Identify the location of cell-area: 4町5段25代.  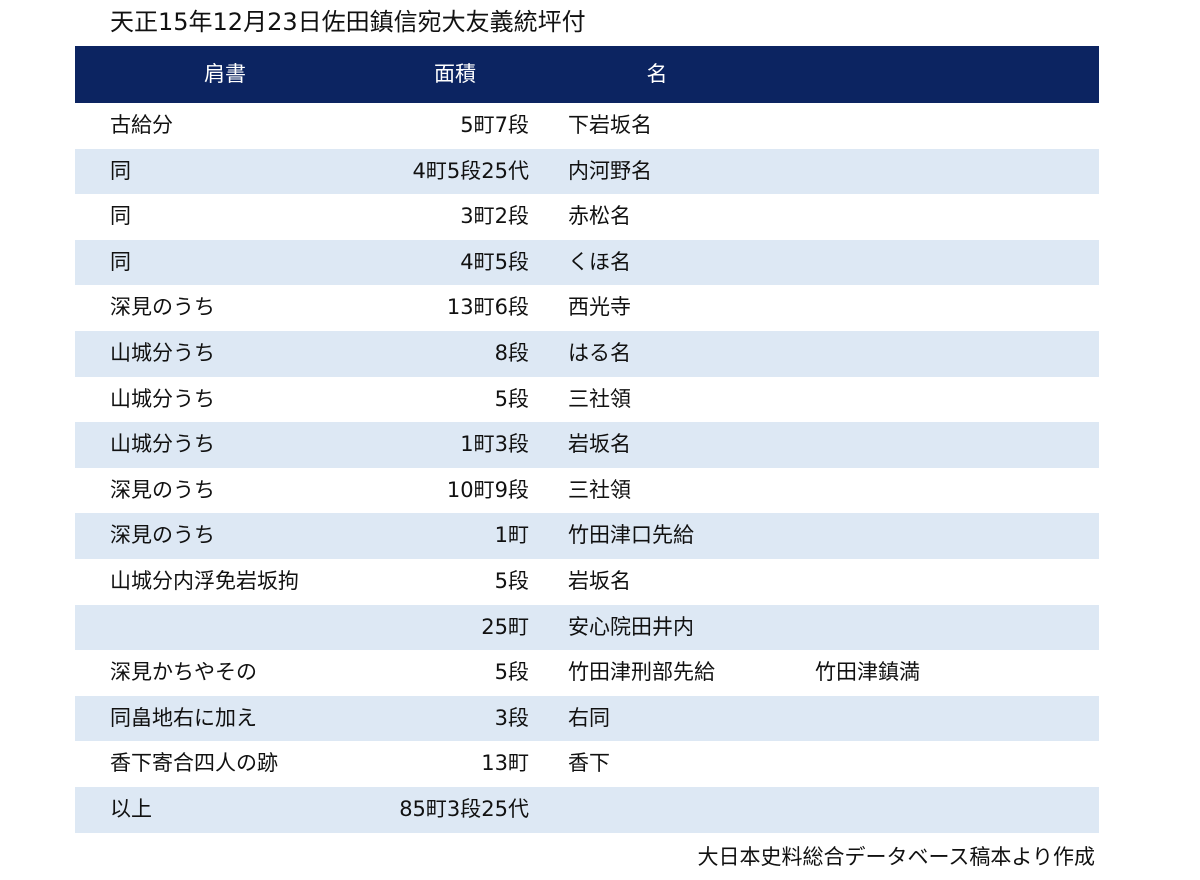
(470, 170).